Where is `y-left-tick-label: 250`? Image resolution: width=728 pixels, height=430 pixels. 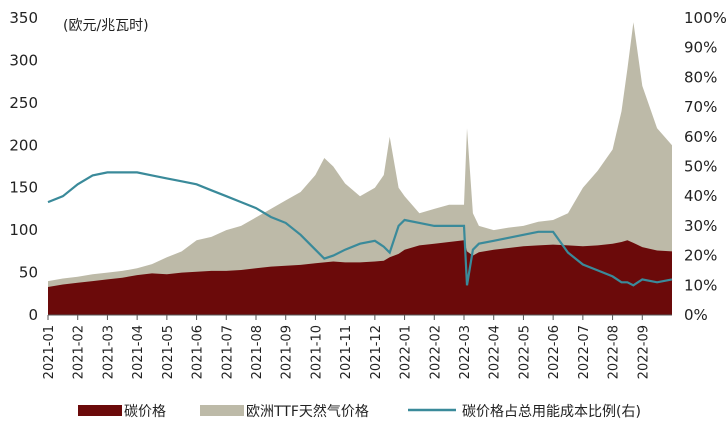
y-left-tick-label: 250 is located at coordinates (23, 103).